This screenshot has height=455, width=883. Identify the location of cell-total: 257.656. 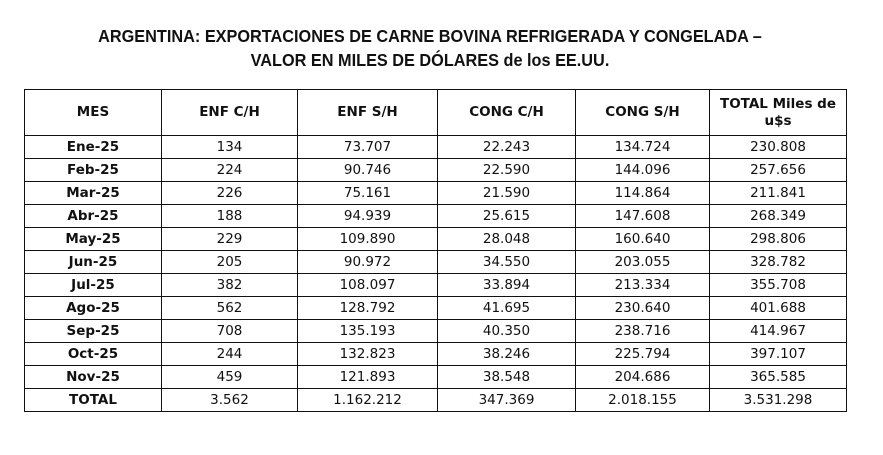
(778, 170).